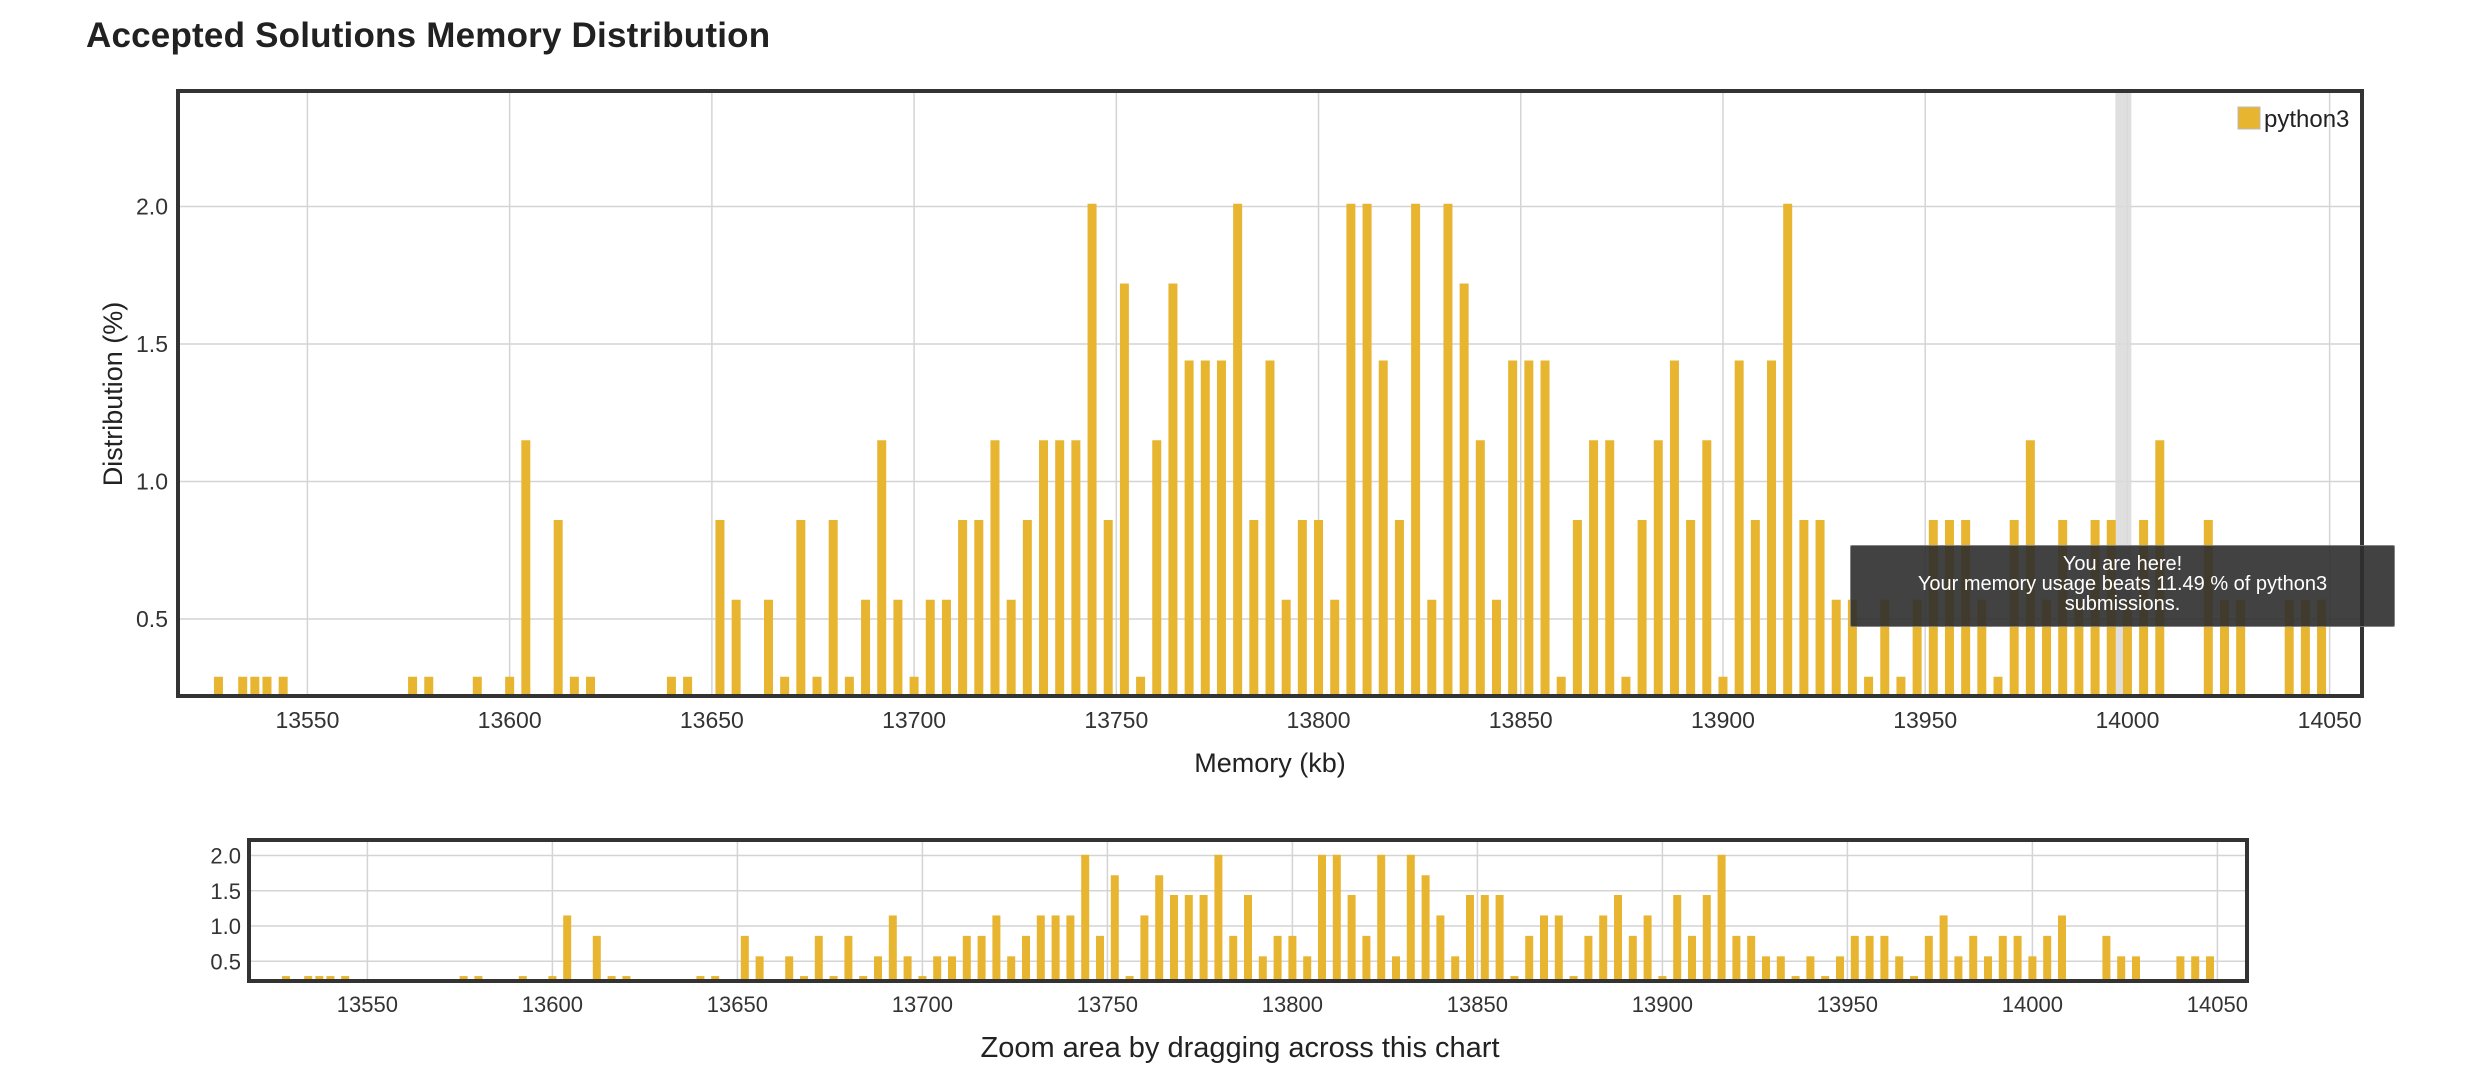 Image resolution: width=2478 pixels, height=1072 pixels. Describe the element at coordinates (2032, 1004) in the screenshot. I see `navigator-x-tick-label: 14000` at that location.